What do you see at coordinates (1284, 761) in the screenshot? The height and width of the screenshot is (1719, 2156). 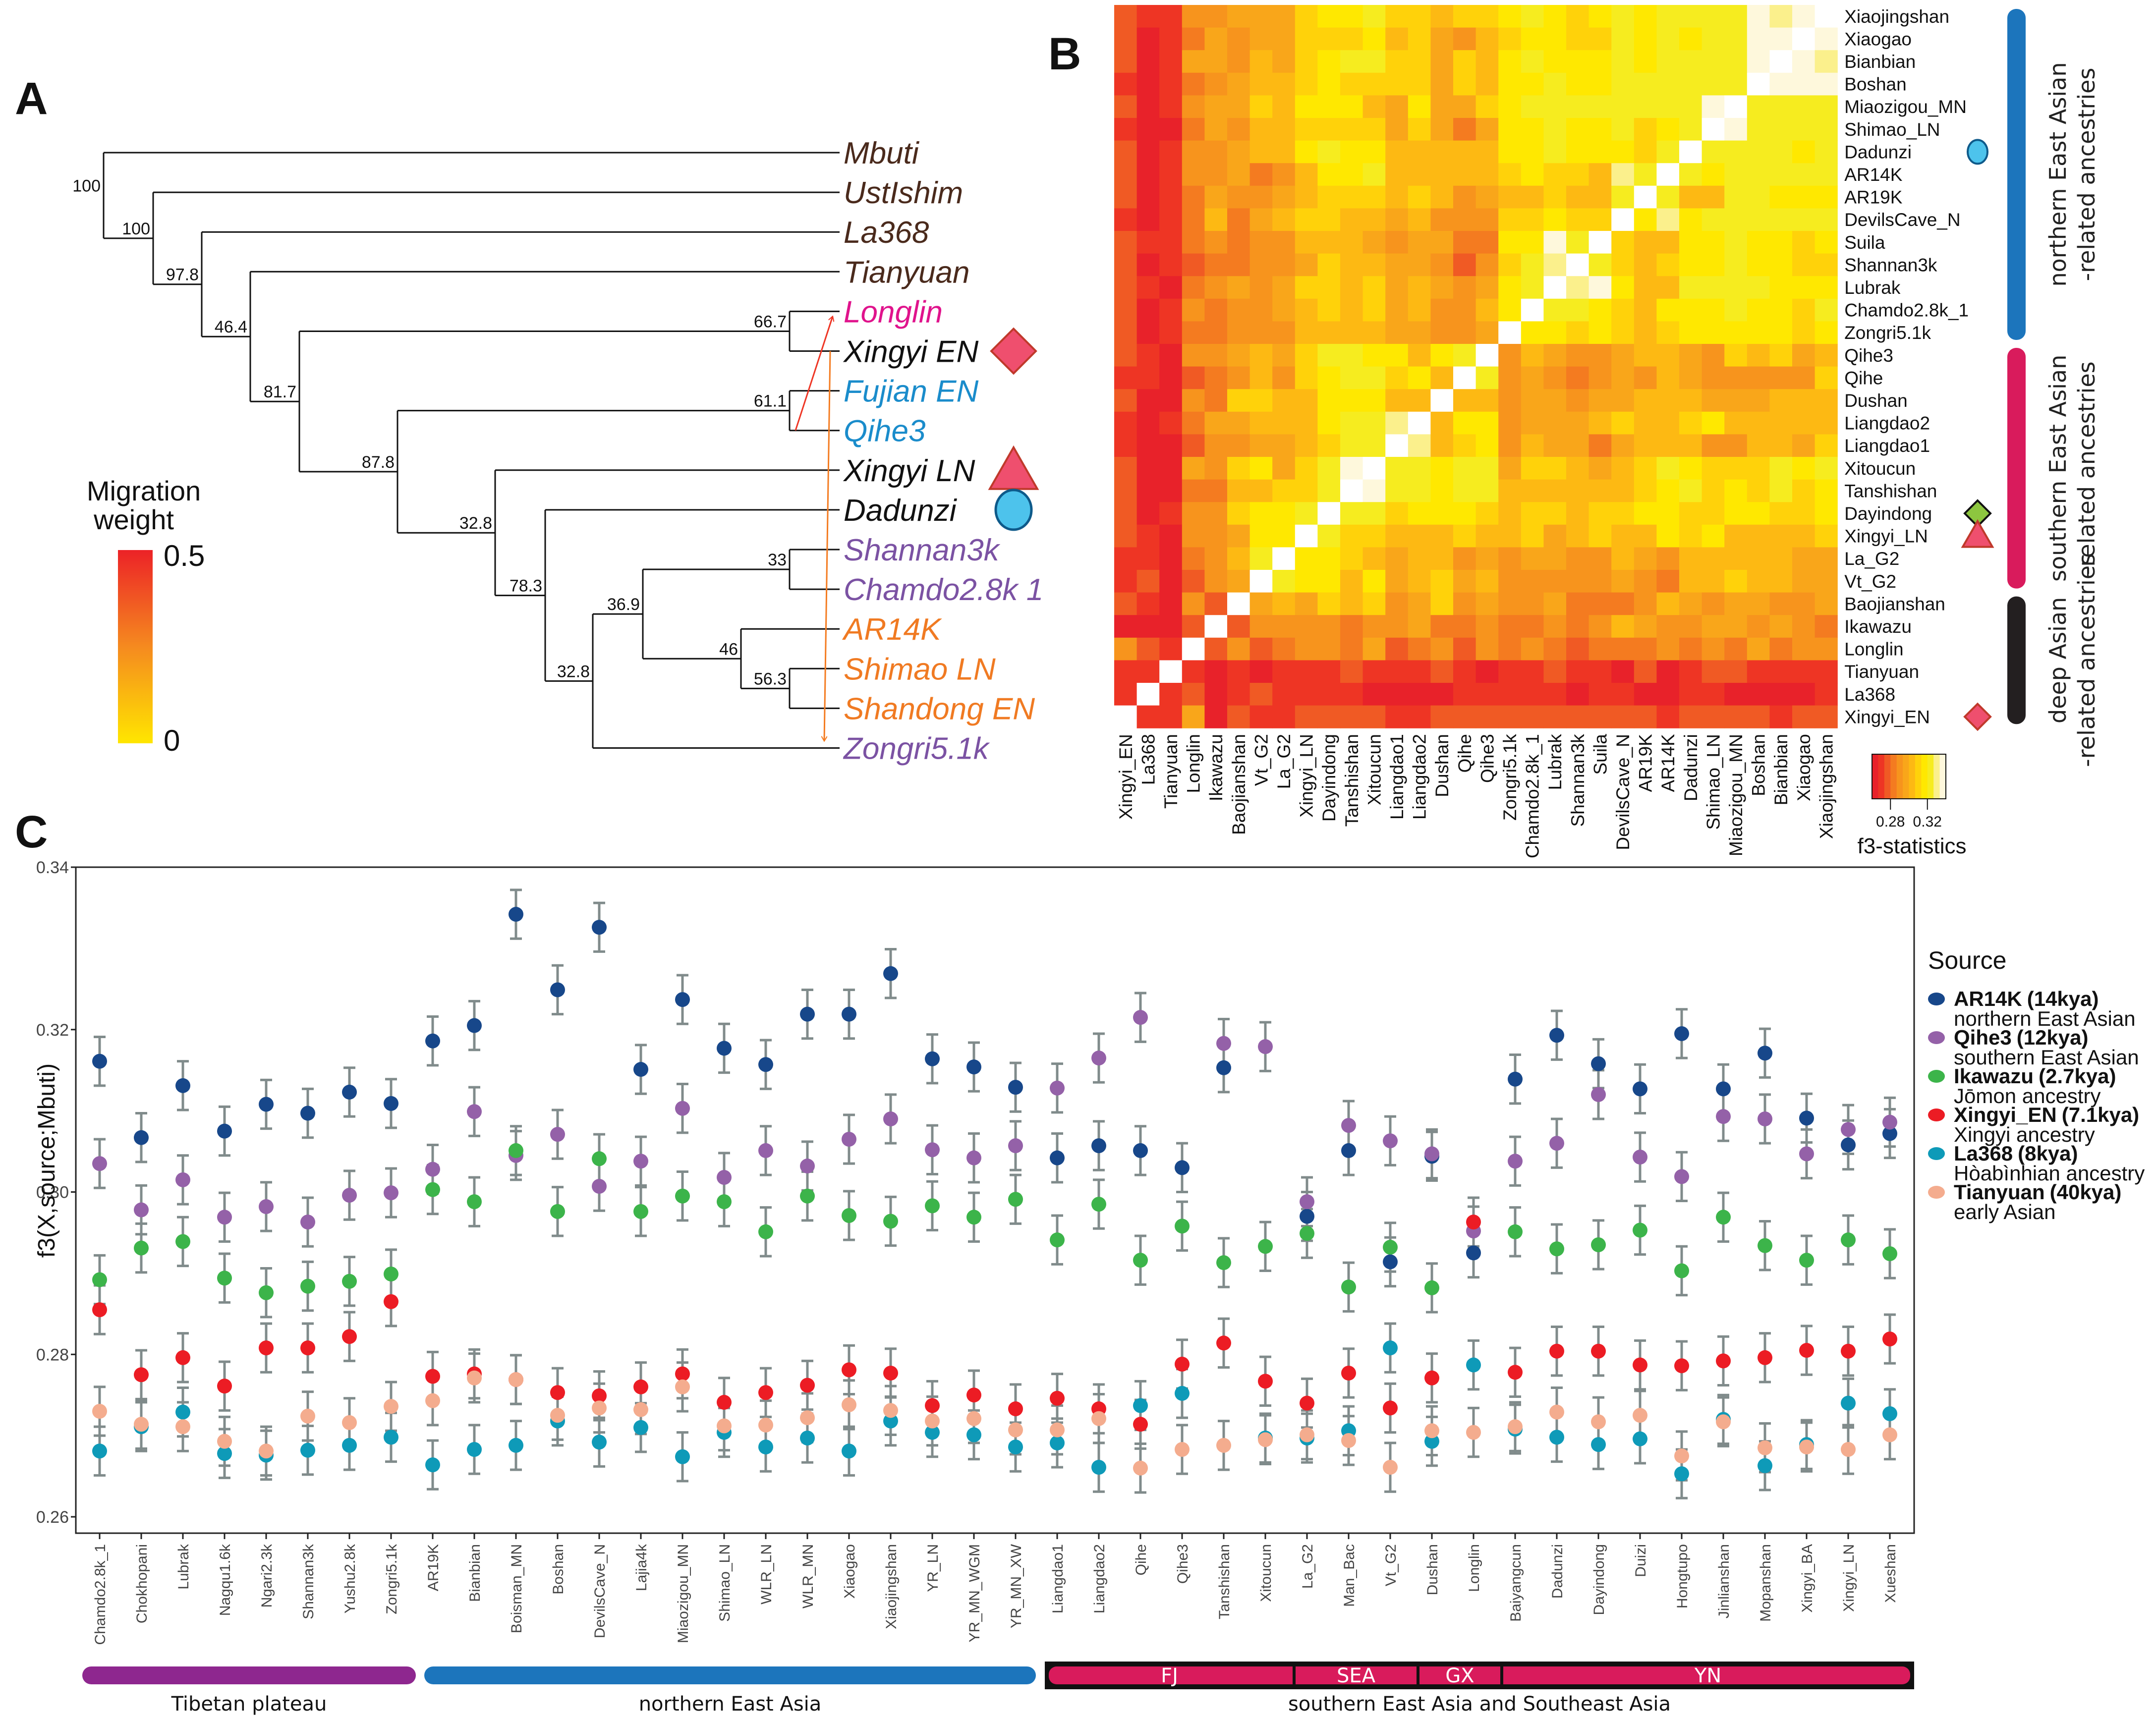 I see `heatmap-column-label: La_G2` at bounding box center [1284, 761].